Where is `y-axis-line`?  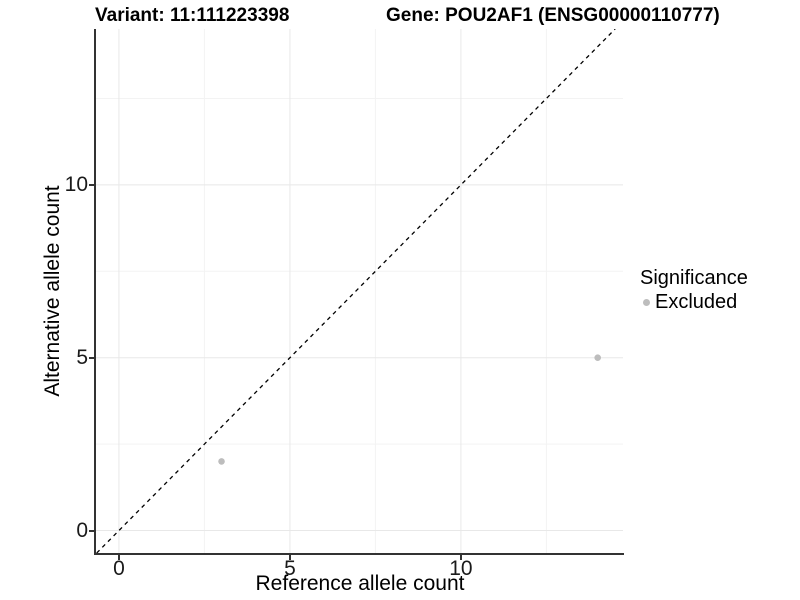
y-axis-line is located at coordinates (95, 292).